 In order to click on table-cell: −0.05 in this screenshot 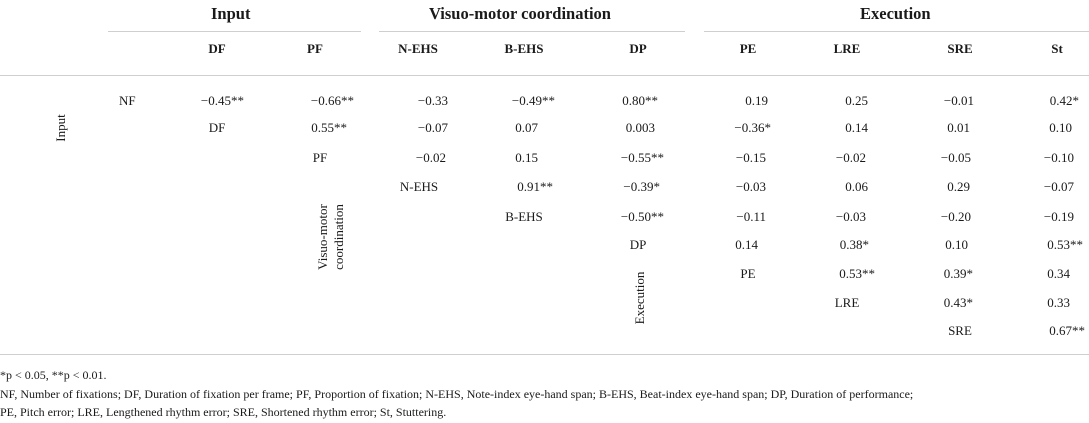, I will do `click(955, 157)`.